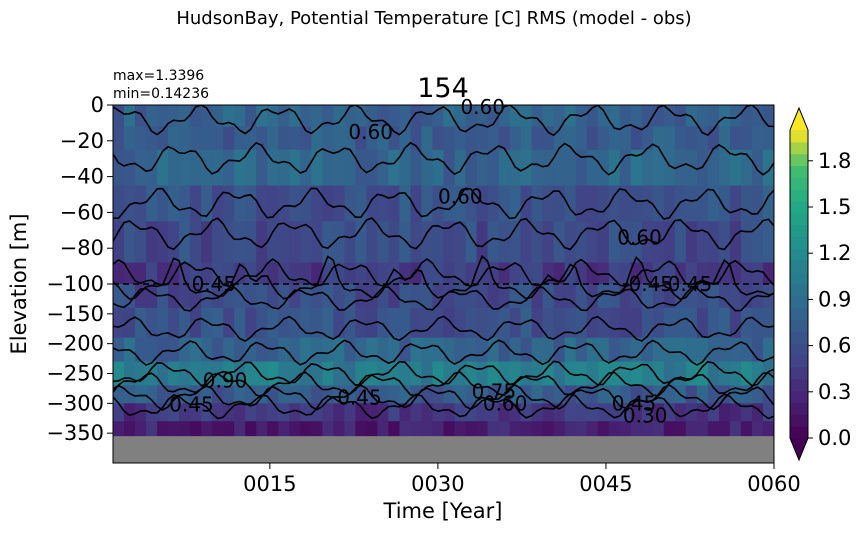 Image resolution: width=864 pixels, height=533 pixels. What do you see at coordinates (75, 314) in the screenshot?
I see `y-tick-label: −150` at bounding box center [75, 314].